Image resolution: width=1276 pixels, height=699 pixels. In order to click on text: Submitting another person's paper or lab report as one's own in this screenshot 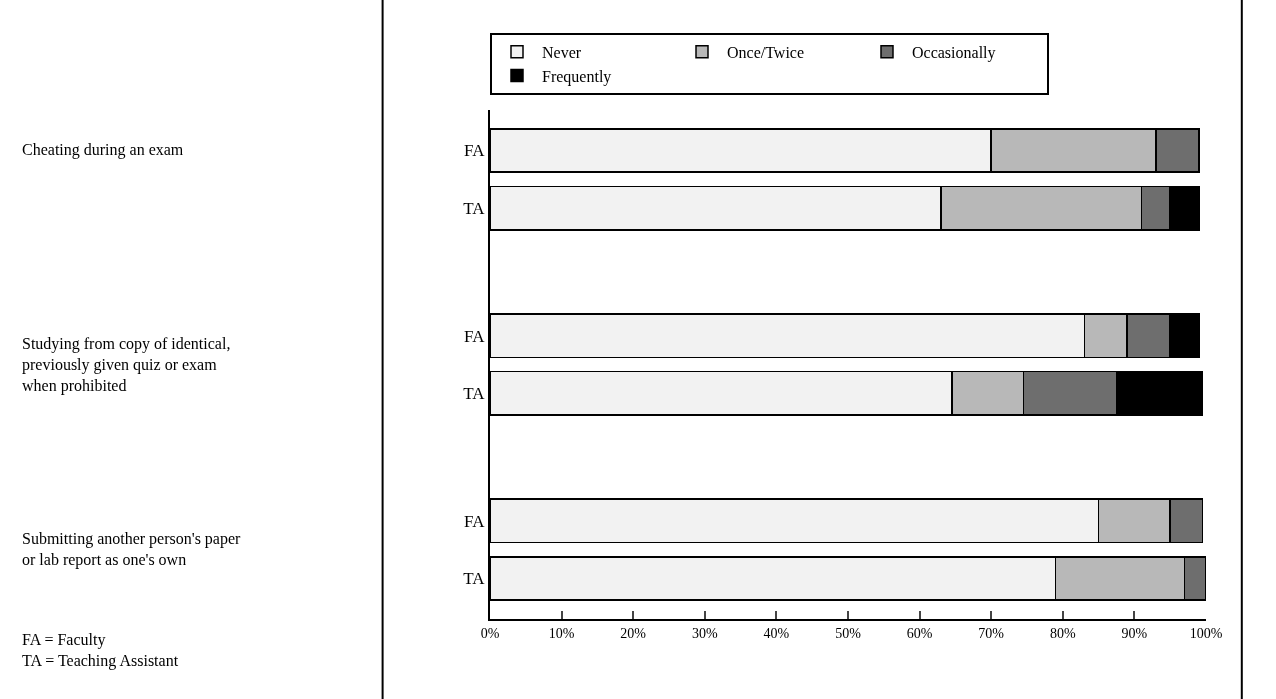, I will do `click(132, 549)`.